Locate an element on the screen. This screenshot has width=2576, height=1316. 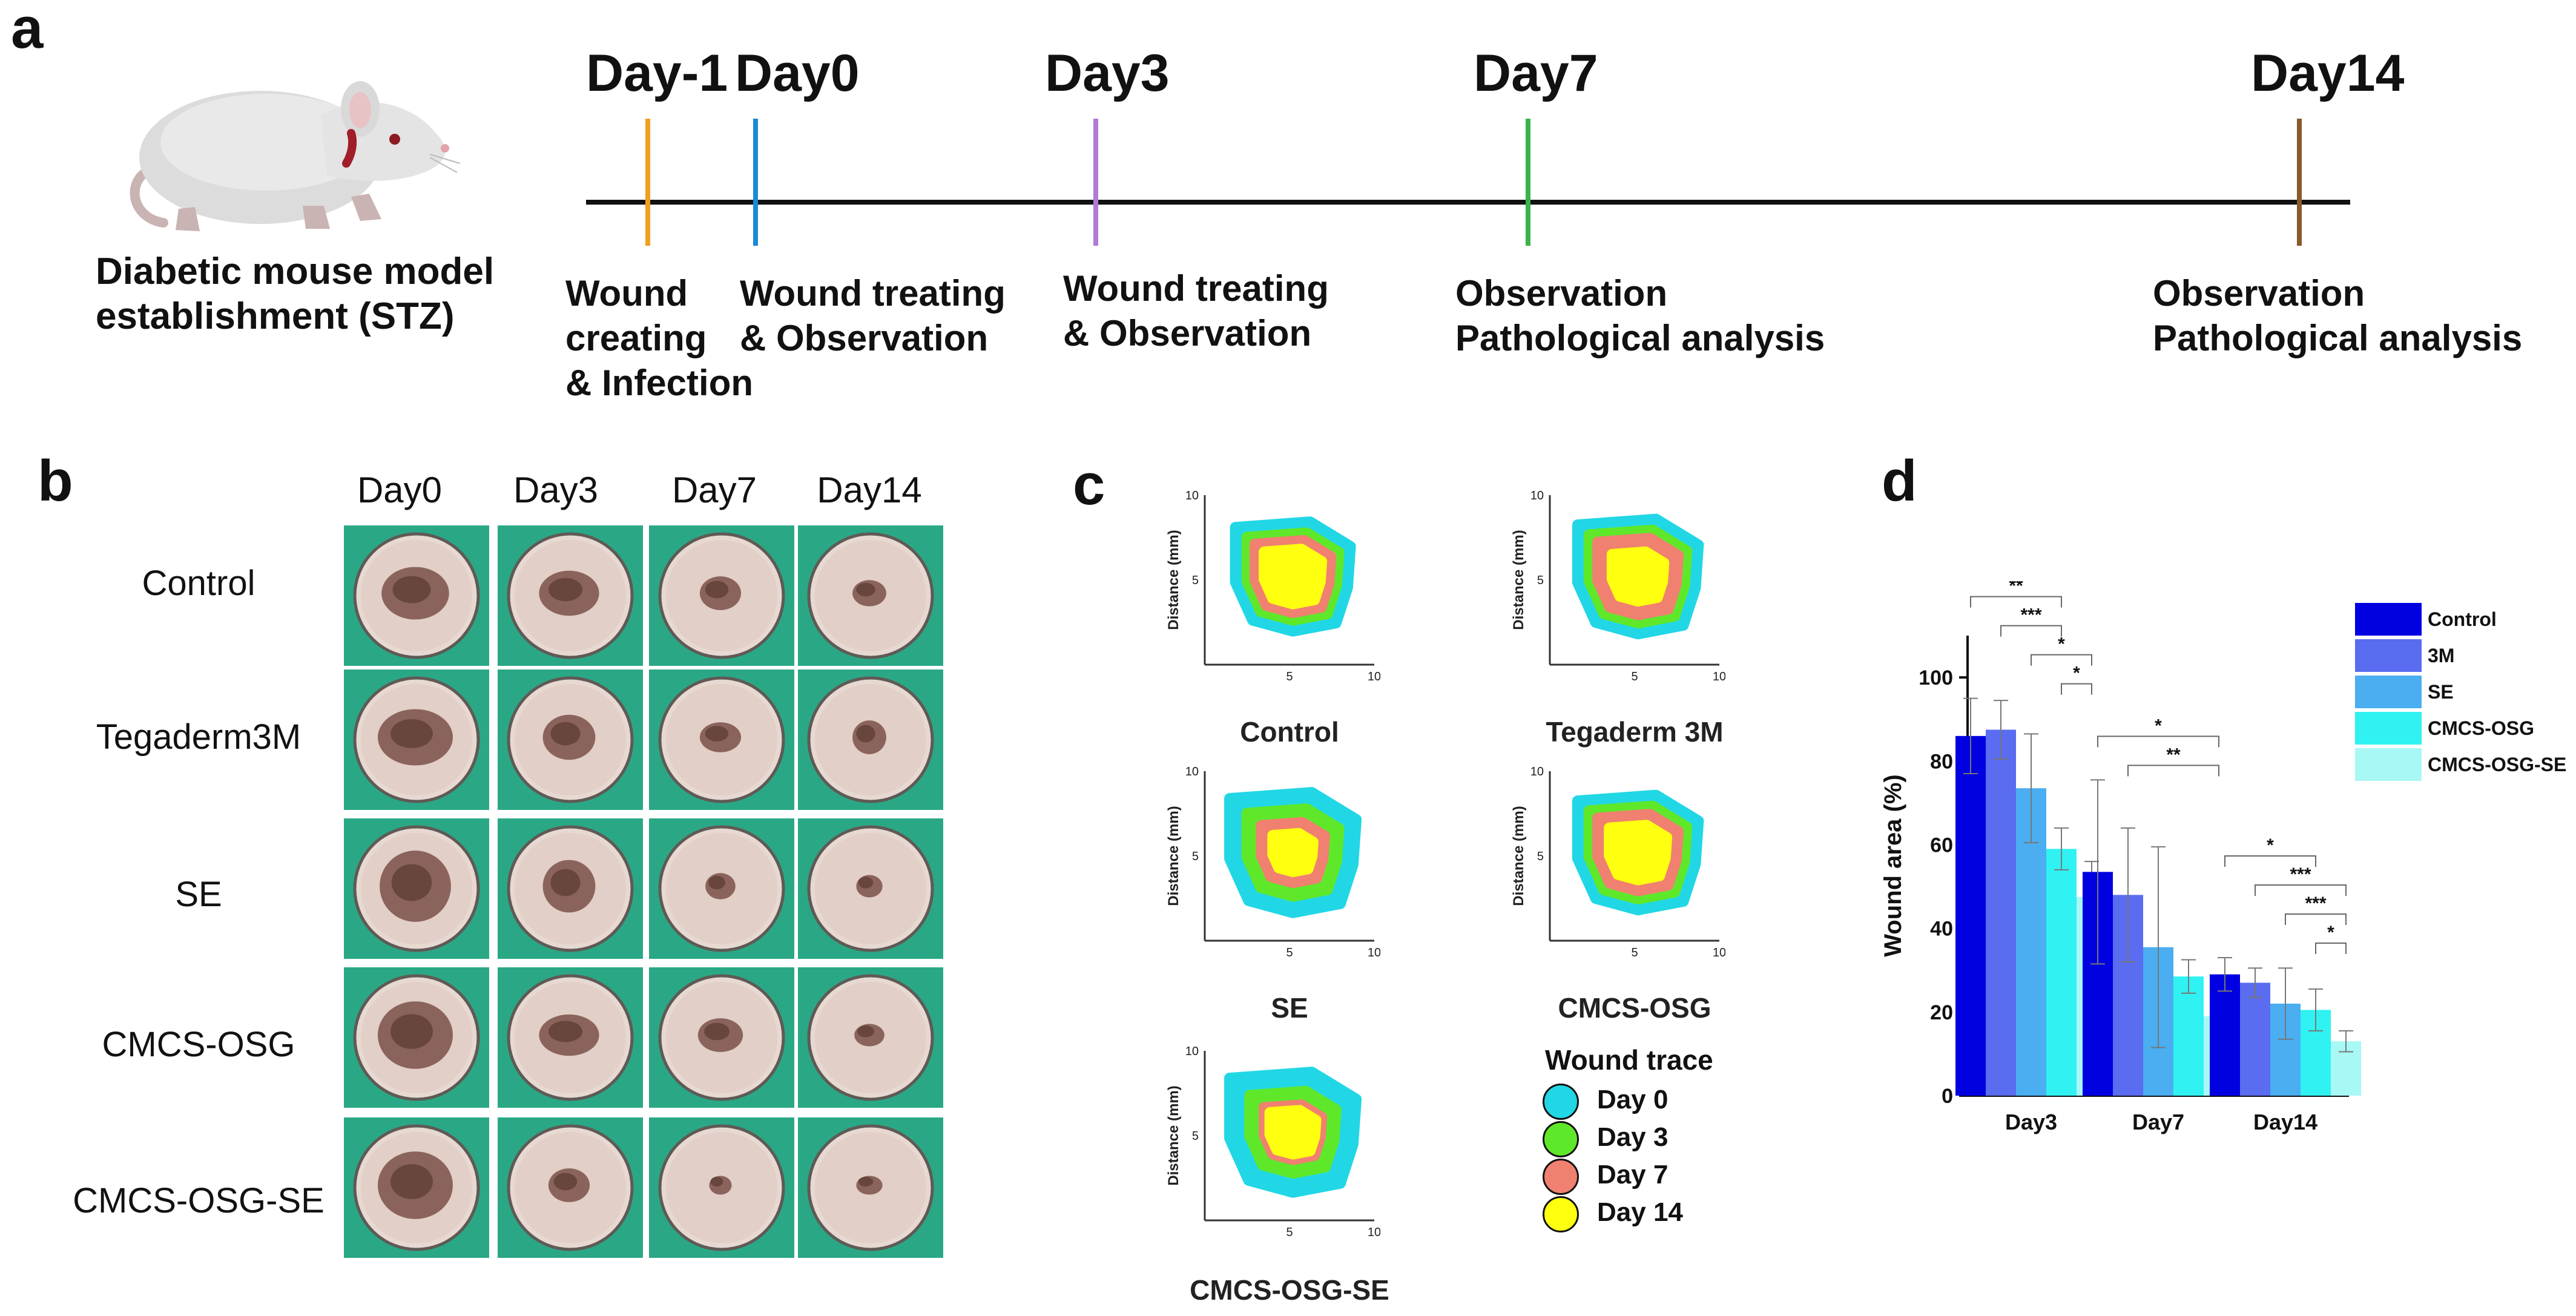
trace-plot-name-control: Control is located at coordinates (1289, 732).